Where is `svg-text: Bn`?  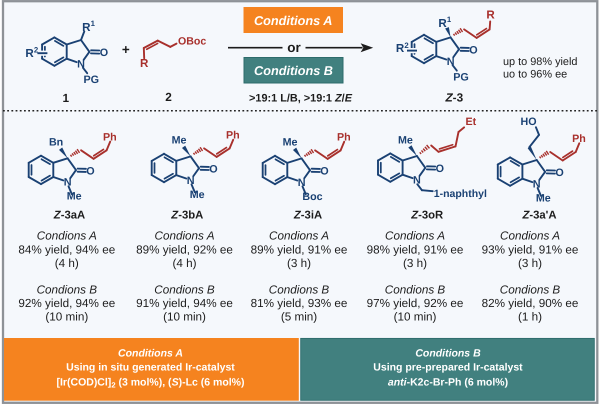 svg-text: Bn is located at coordinates (56, 143).